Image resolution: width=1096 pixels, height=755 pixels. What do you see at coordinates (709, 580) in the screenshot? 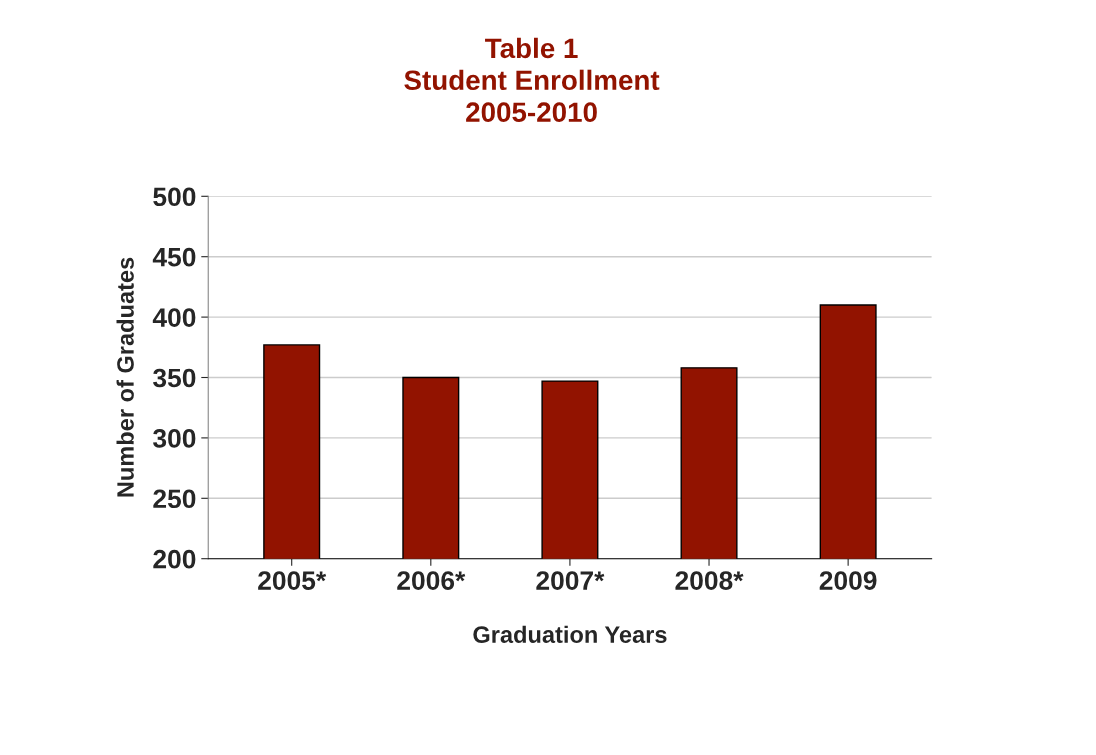
I see `x-tick-label: 2008*` at bounding box center [709, 580].